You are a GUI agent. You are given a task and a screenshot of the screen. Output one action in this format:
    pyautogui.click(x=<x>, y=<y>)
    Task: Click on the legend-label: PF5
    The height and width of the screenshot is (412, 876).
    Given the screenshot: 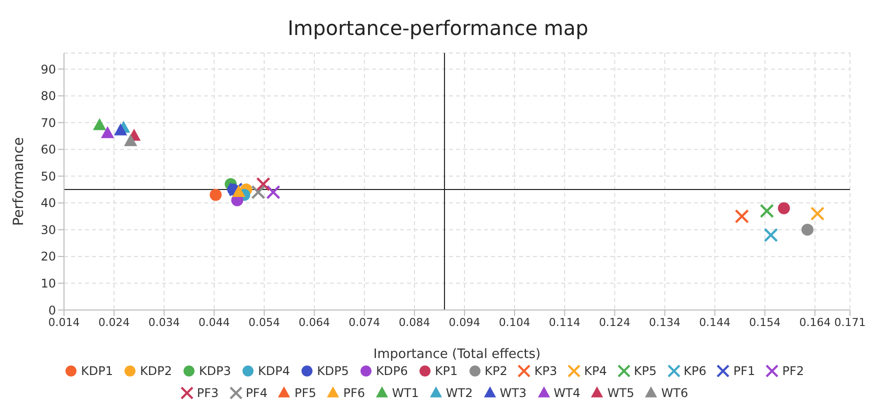 What is the action you would take?
    pyautogui.click(x=304, y=393)
    